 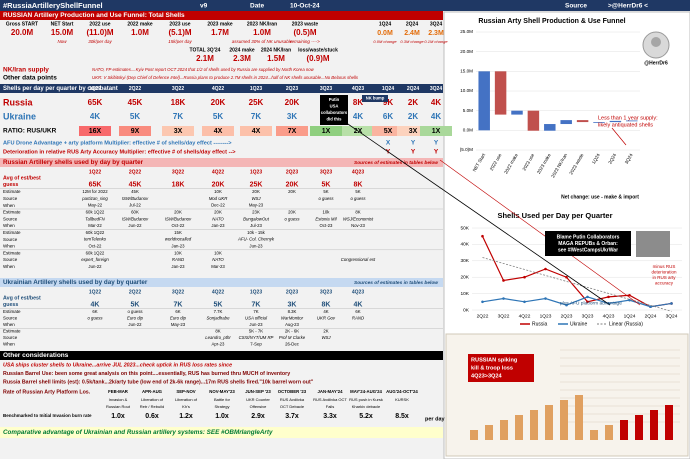 What do you see at coordinates (326, 318) in the screenshot?
I see `label: UKR Gov` at bounding box center [326, 318].